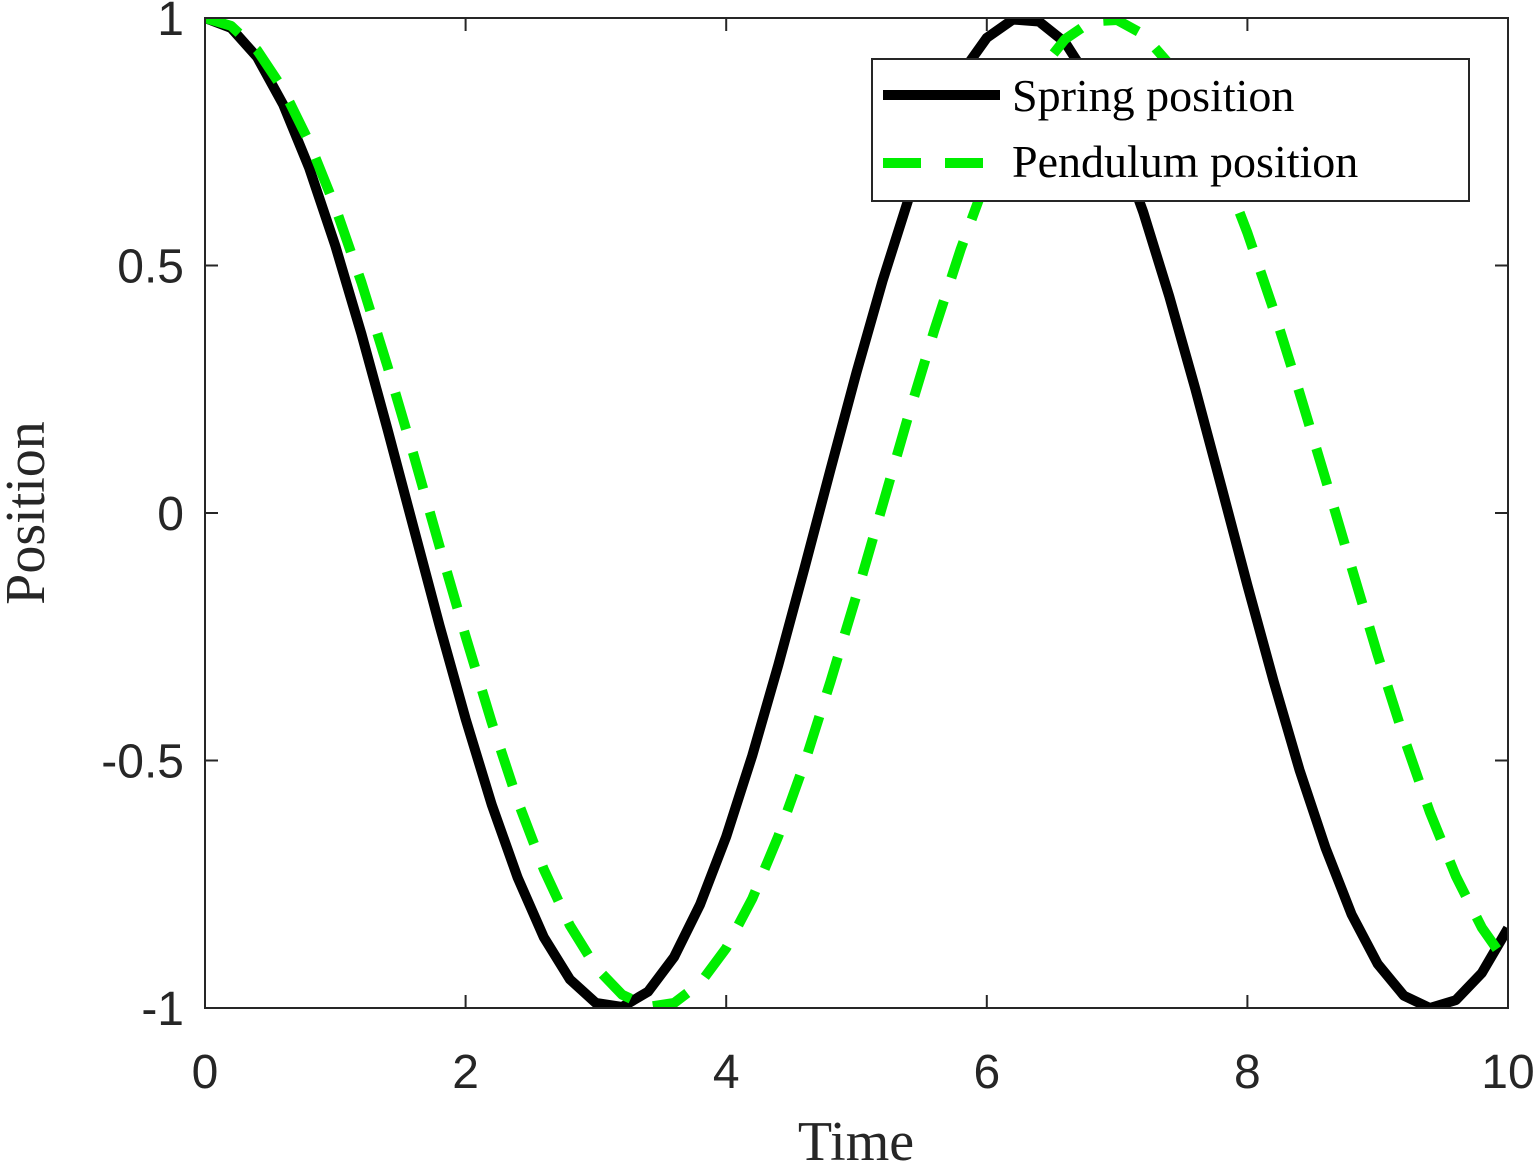  I want to click on x-tick-label: 10, so click(1507, 1072).